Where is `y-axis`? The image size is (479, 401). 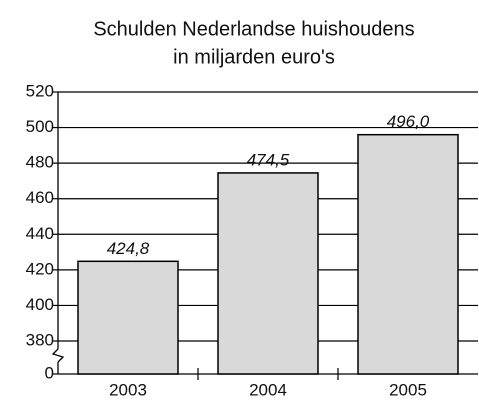 y-axis is located at coordinates (58, 233).